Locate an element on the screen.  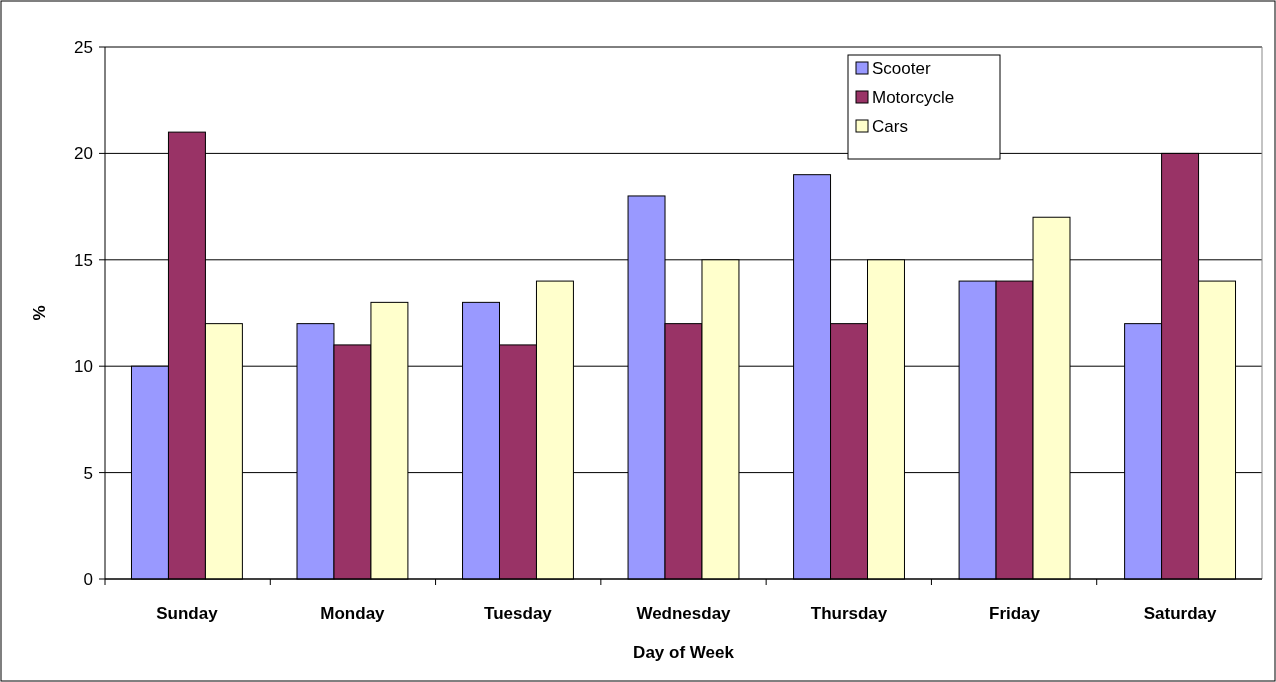
x-tick-label: Tuesday is located at coordinates (518, 613).